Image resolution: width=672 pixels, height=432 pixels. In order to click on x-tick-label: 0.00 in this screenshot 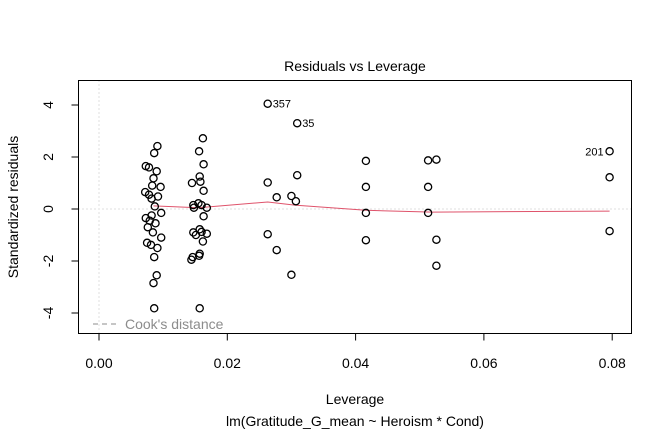, I will do `click(98, 363)`.